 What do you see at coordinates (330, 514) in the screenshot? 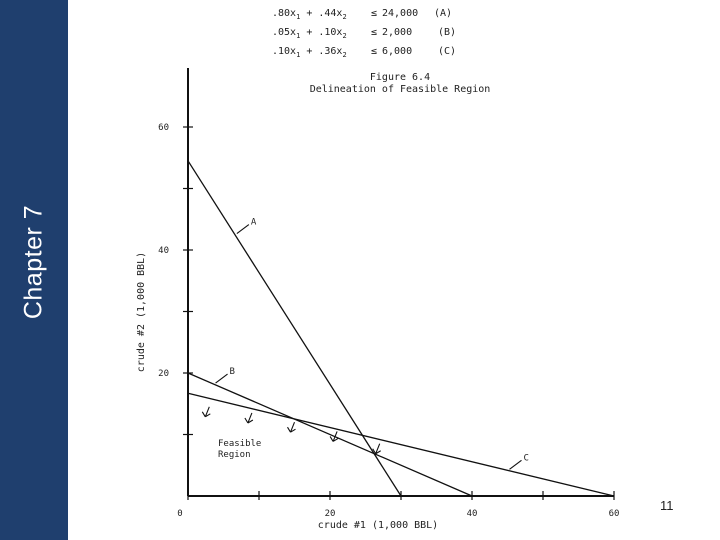
I see `x-tick-label: 20` at bounding box center [330, 514].